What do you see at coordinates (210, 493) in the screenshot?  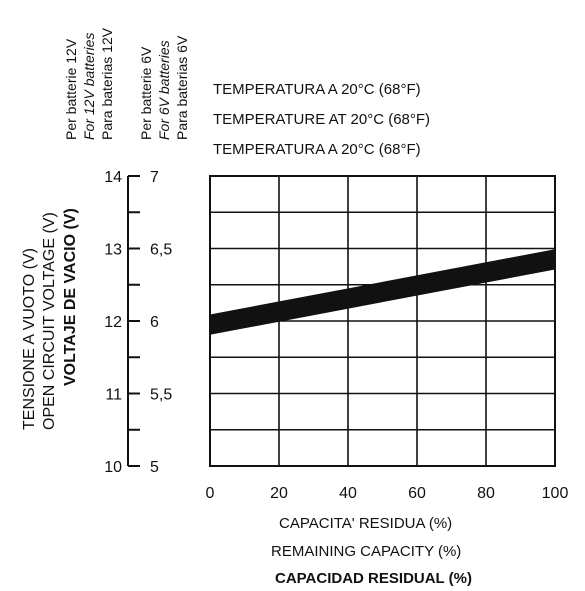 I see `x-tick-label: 0` at bounding box center [210, 493].